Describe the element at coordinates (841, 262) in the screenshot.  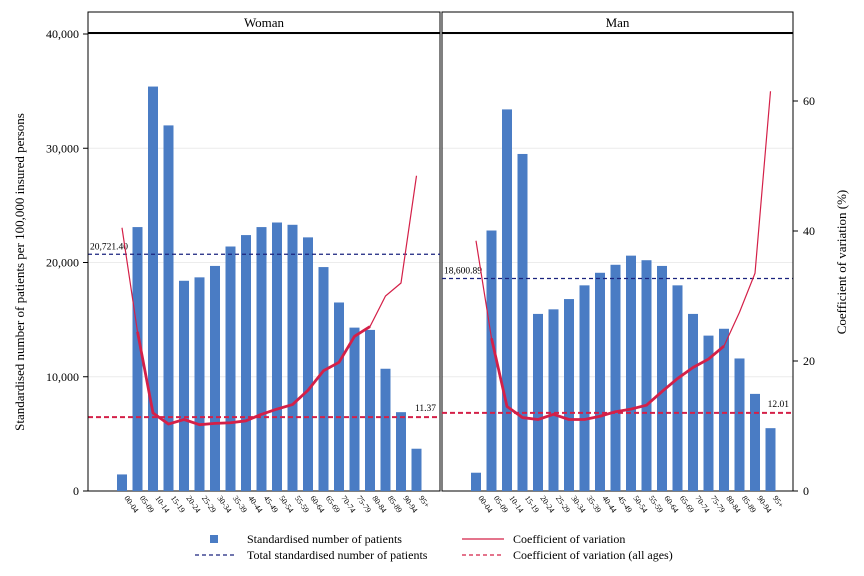
I see `y-axis-label-right: Coefficient of variation (%)` at that location.